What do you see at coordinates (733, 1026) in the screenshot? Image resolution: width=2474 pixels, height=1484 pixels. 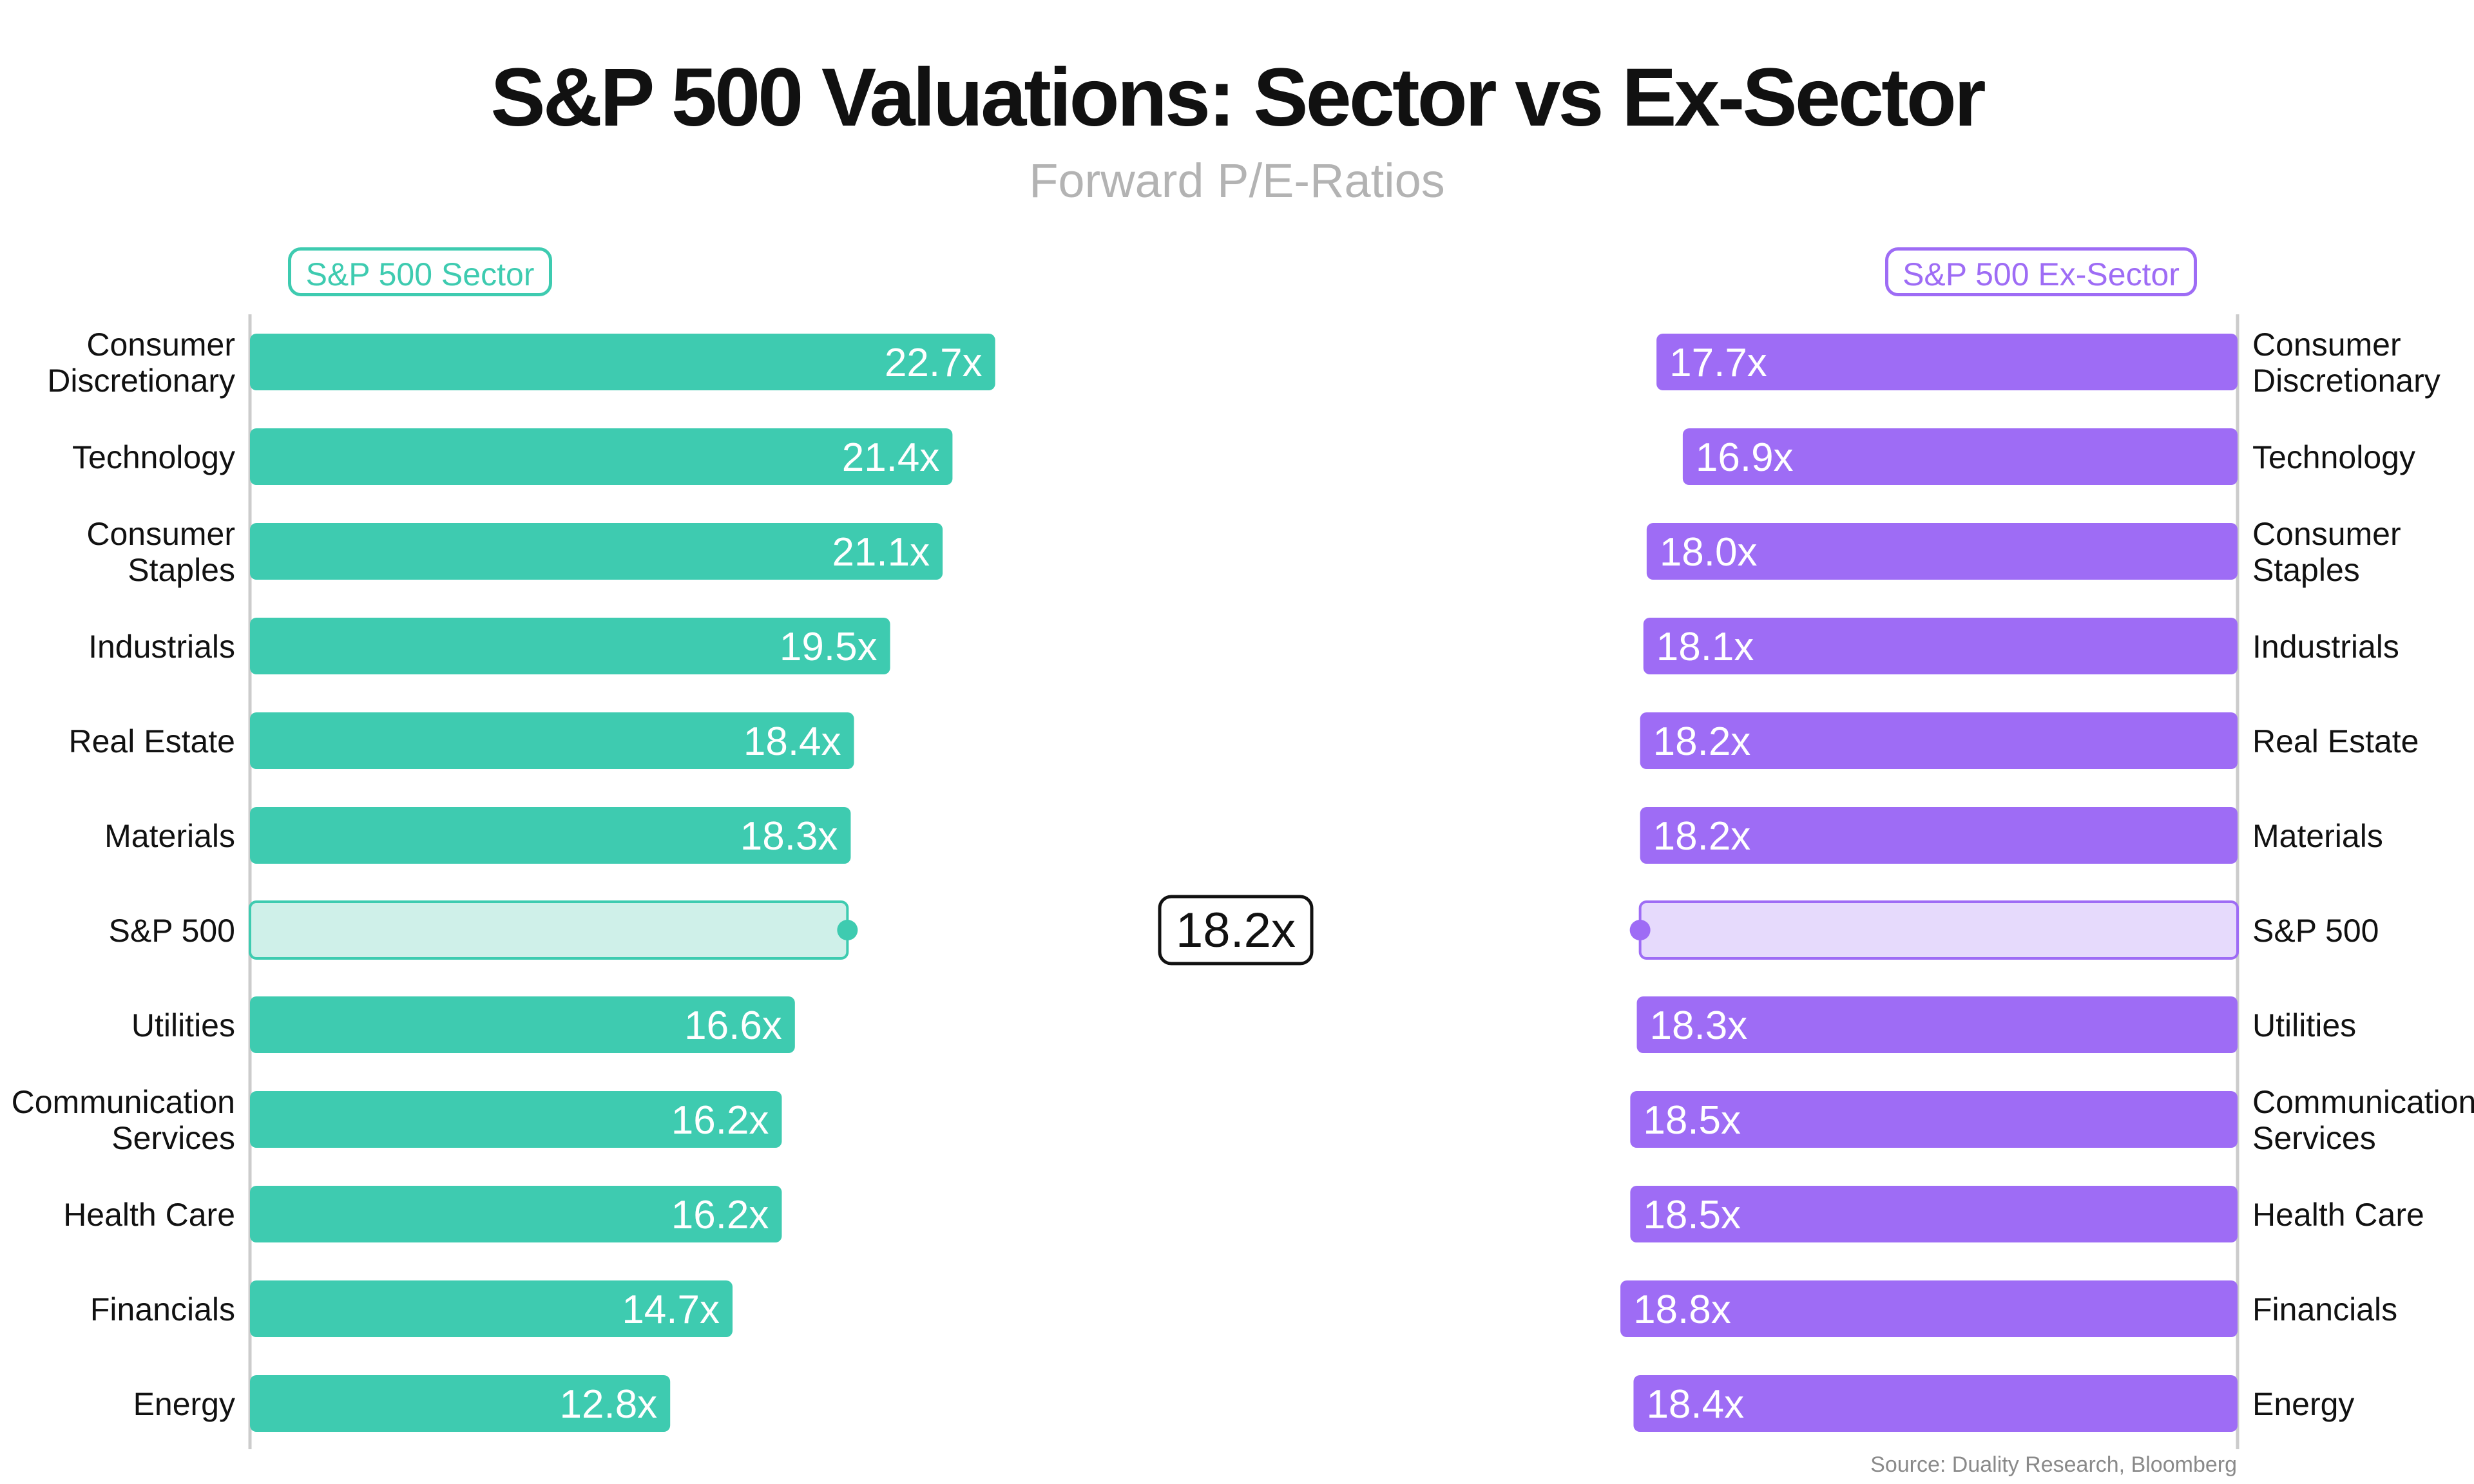 I see `data-label-sector: 16.6x` at bounding box center [733, 1026].